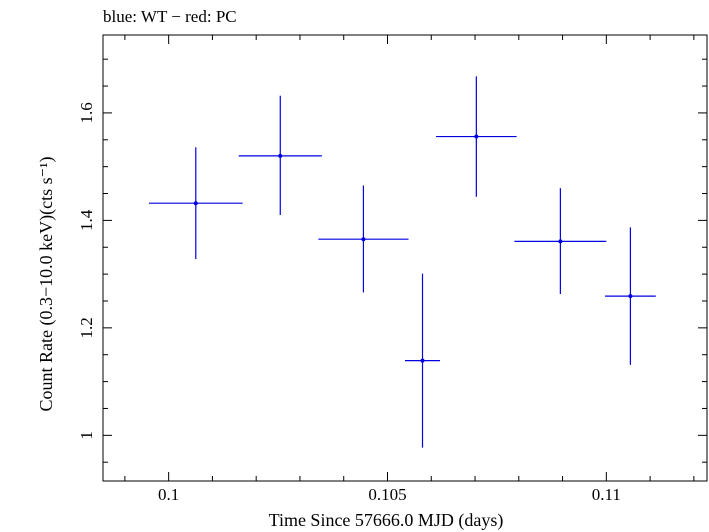 This screenshot has height=532, width=709. What do you see at coordinates (86, 220) in the screenshot?
I see `y-tick-label: 1.4` at bounding box center [86, 220].